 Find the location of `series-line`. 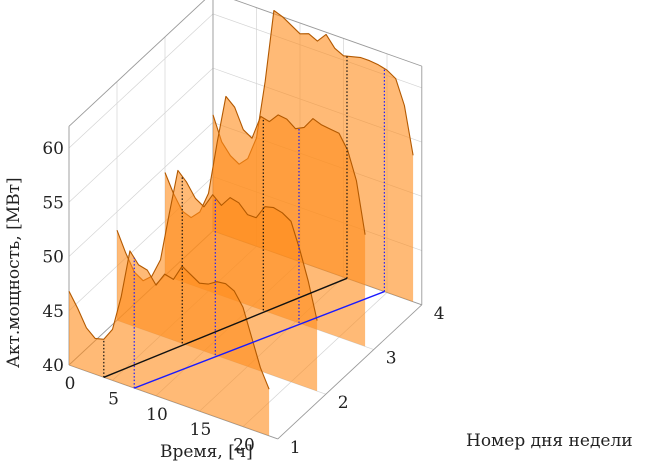

series-line is located at coordinates (169, 320).